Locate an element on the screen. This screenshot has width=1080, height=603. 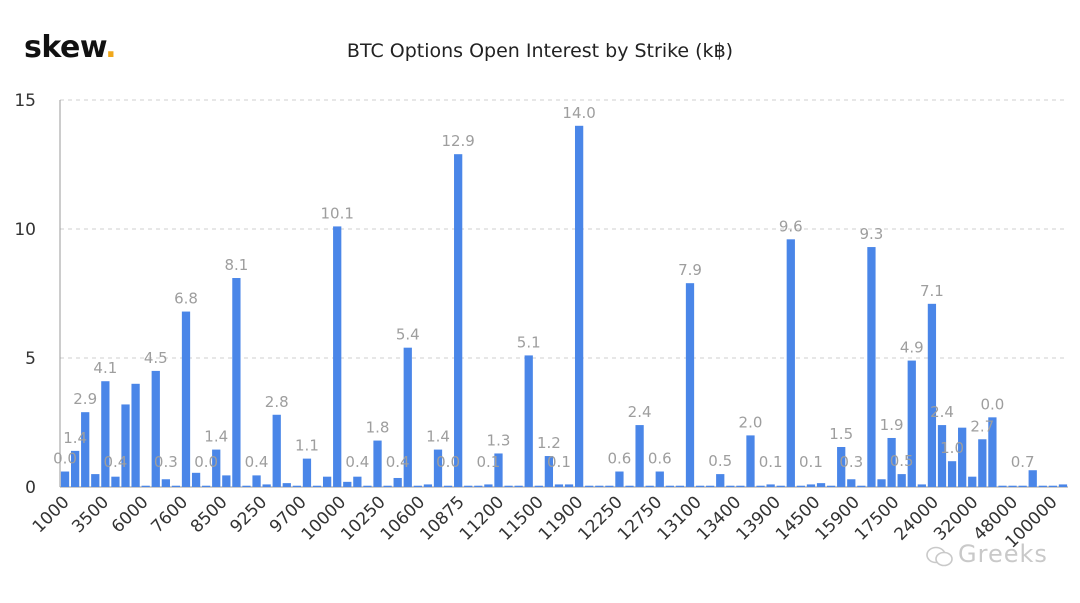
data-label: 1.2 is located at coordinates (549, 443).